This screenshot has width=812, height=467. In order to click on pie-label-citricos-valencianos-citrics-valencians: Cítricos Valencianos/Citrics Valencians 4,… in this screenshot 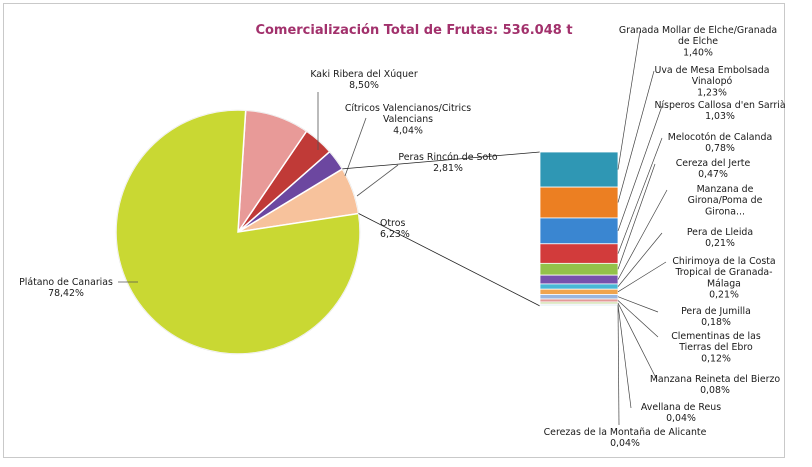, I will do `click(408, 119)`.